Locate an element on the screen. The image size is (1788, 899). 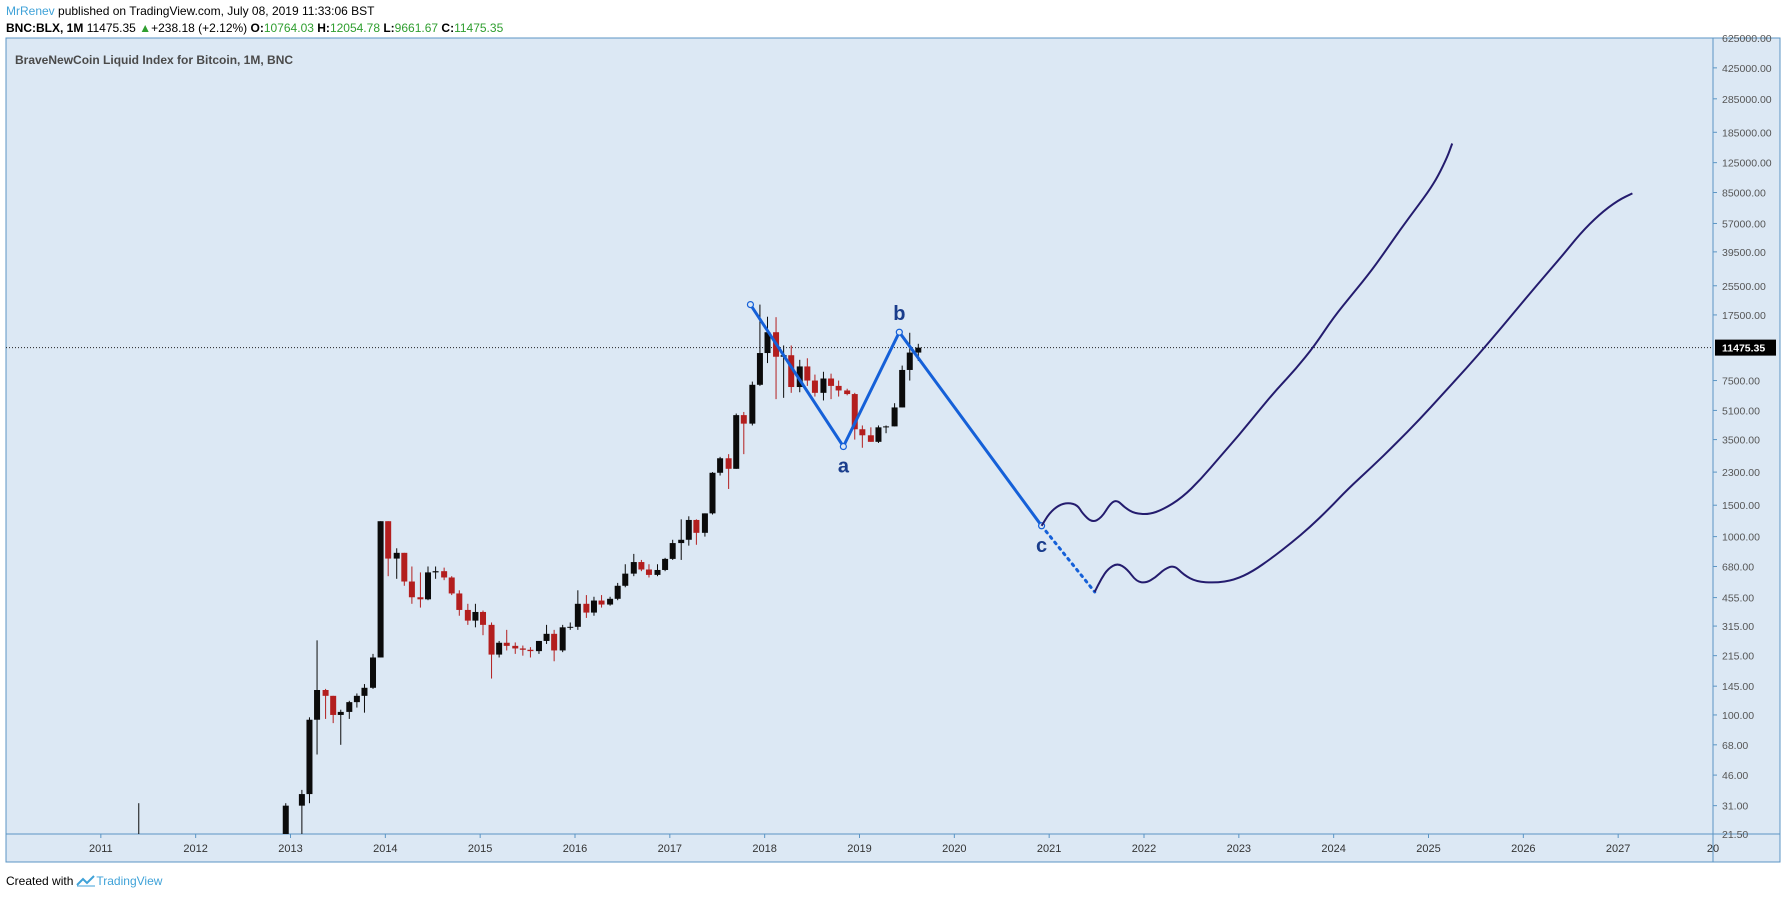
open-value: 10764.03 is located at coordinates (288, 28).